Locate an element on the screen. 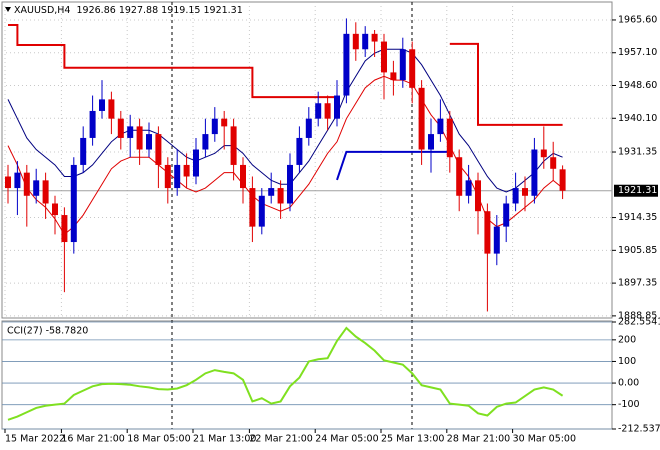  x-tick-label: 24 Mar 05:00 is located at coordinates (346, 439).